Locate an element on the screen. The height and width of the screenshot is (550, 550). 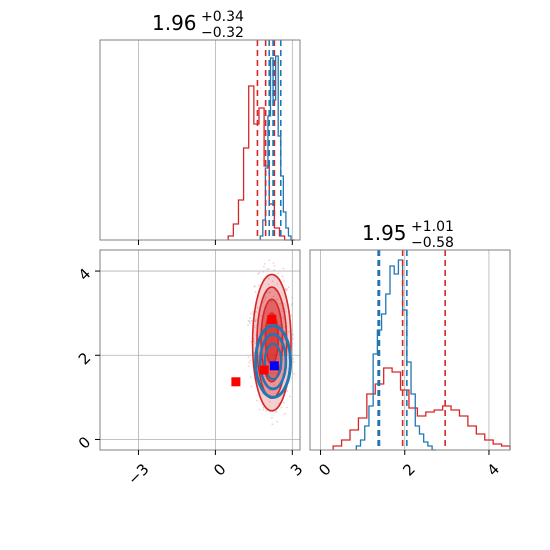
panel-top-left-histogram is located at coordinates (200, 142).